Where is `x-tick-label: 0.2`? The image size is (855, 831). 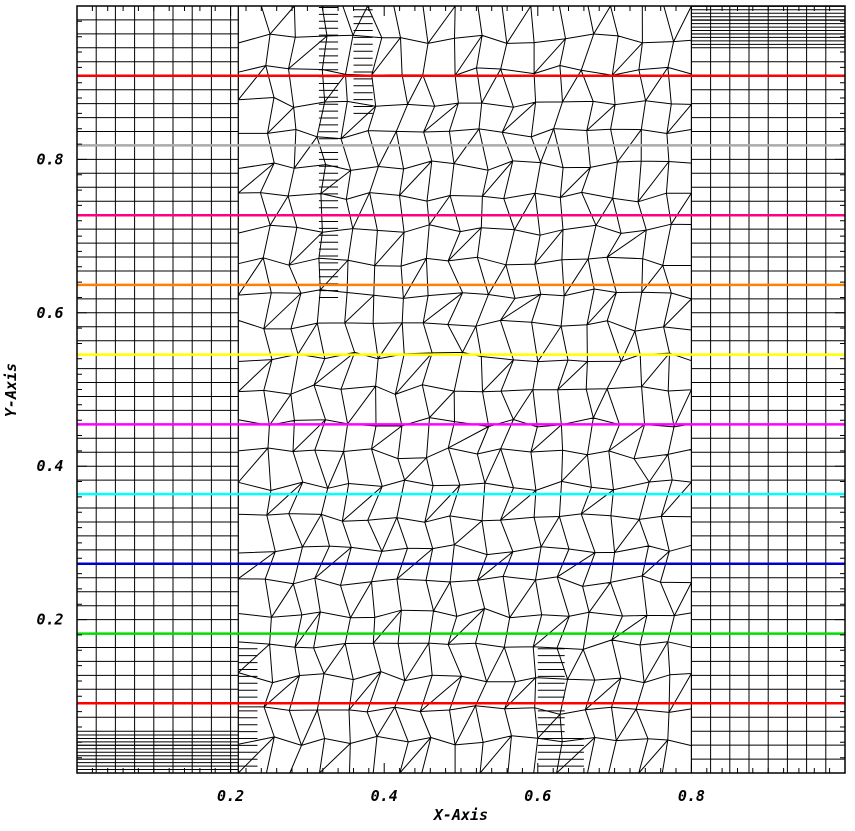
x-tick-label: 0.2 is located at coordinates (230, 796).